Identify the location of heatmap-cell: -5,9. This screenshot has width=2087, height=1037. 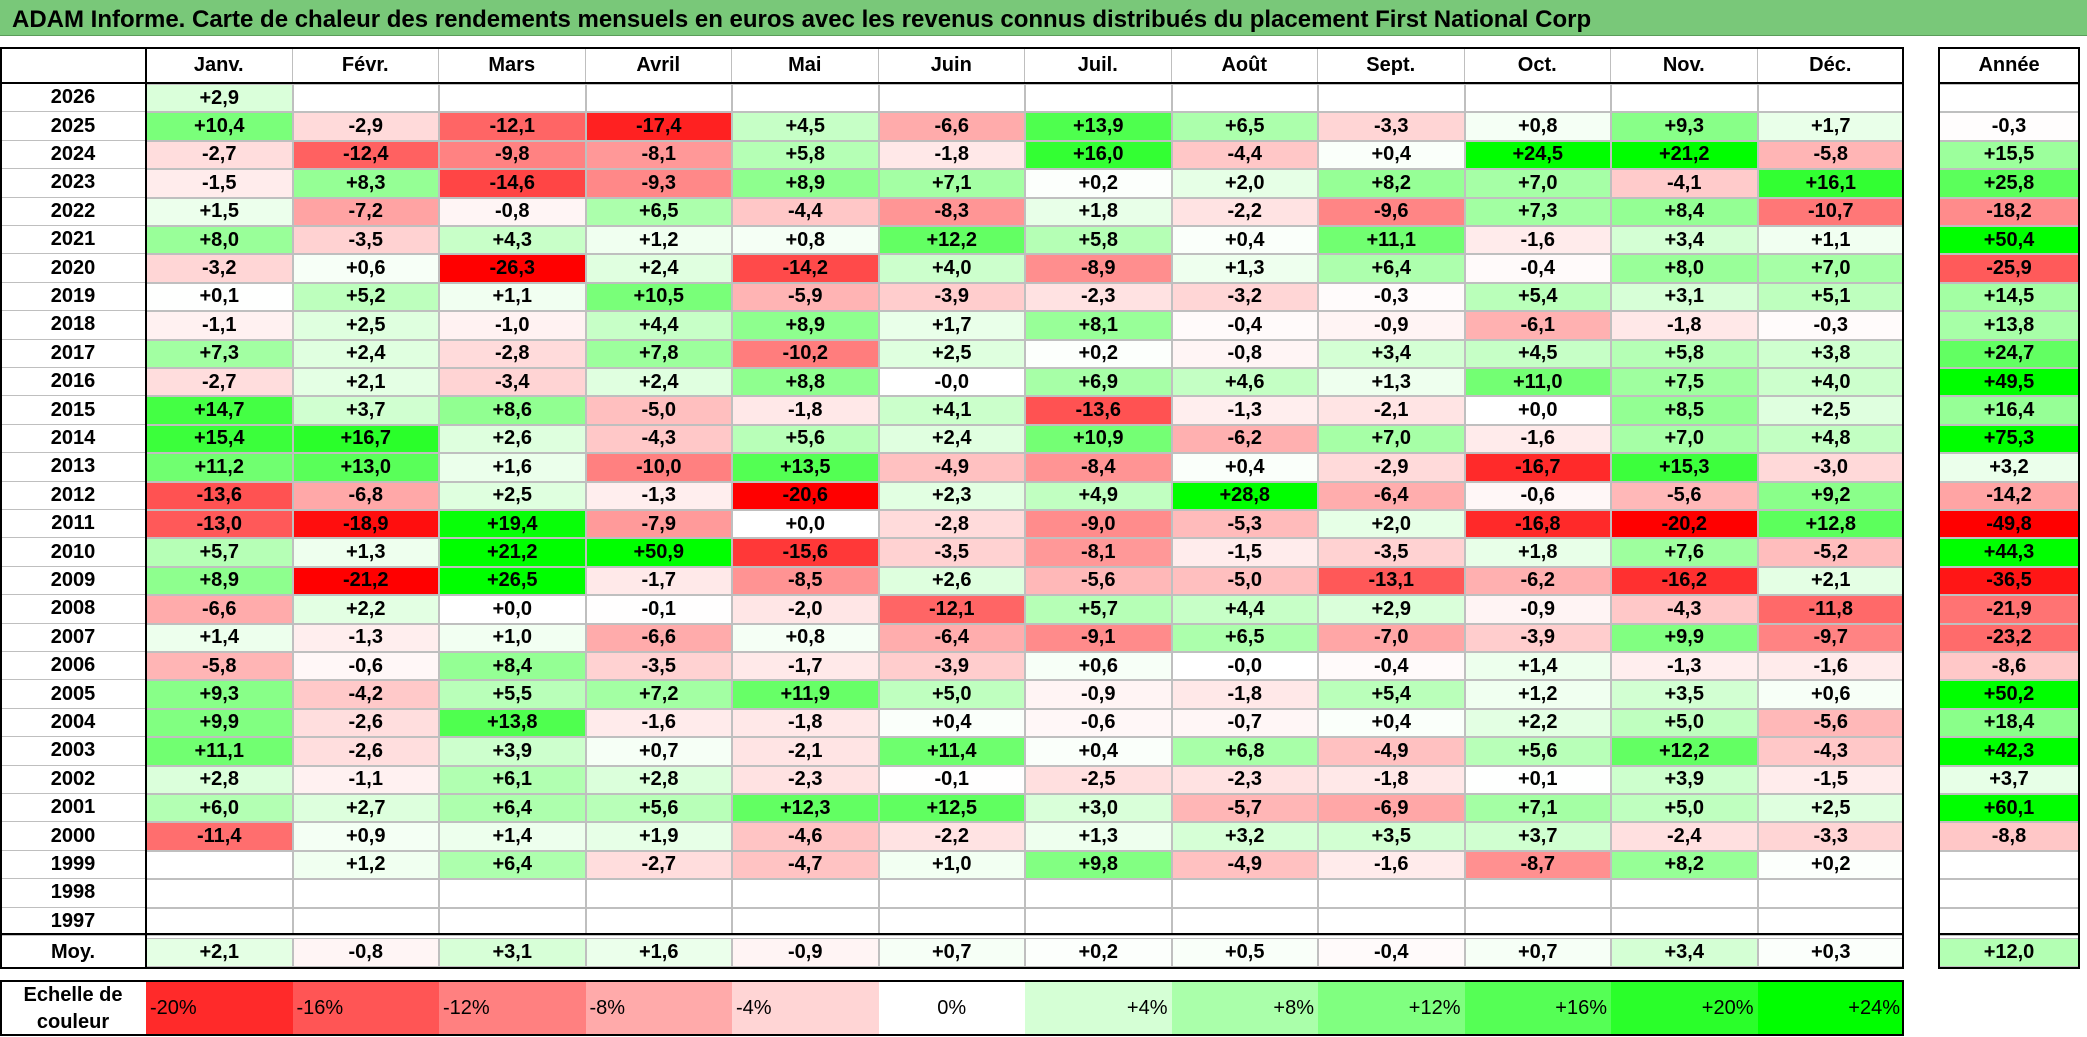
(805, 297).